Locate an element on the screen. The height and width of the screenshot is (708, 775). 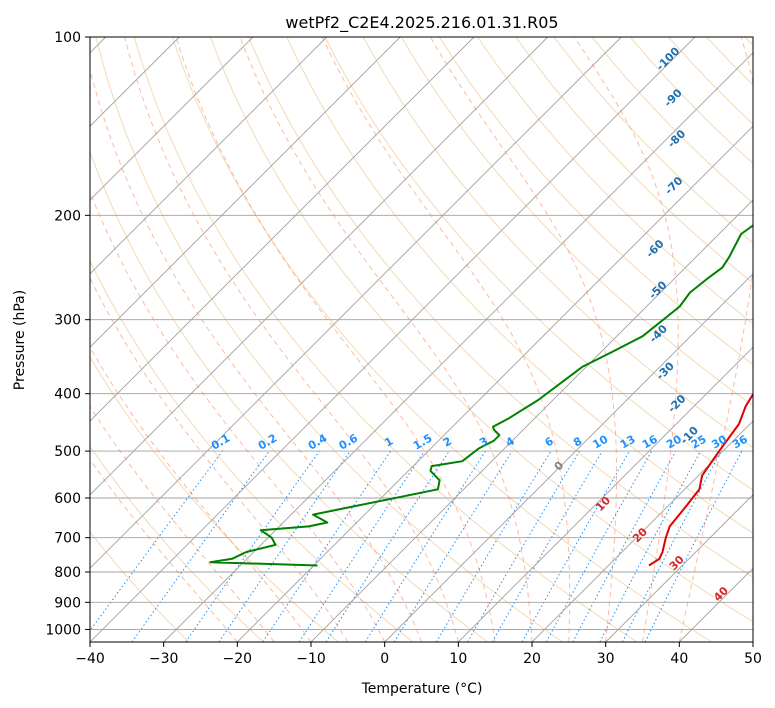
x-tick-label: −20 is located at coordinates (238, 659).